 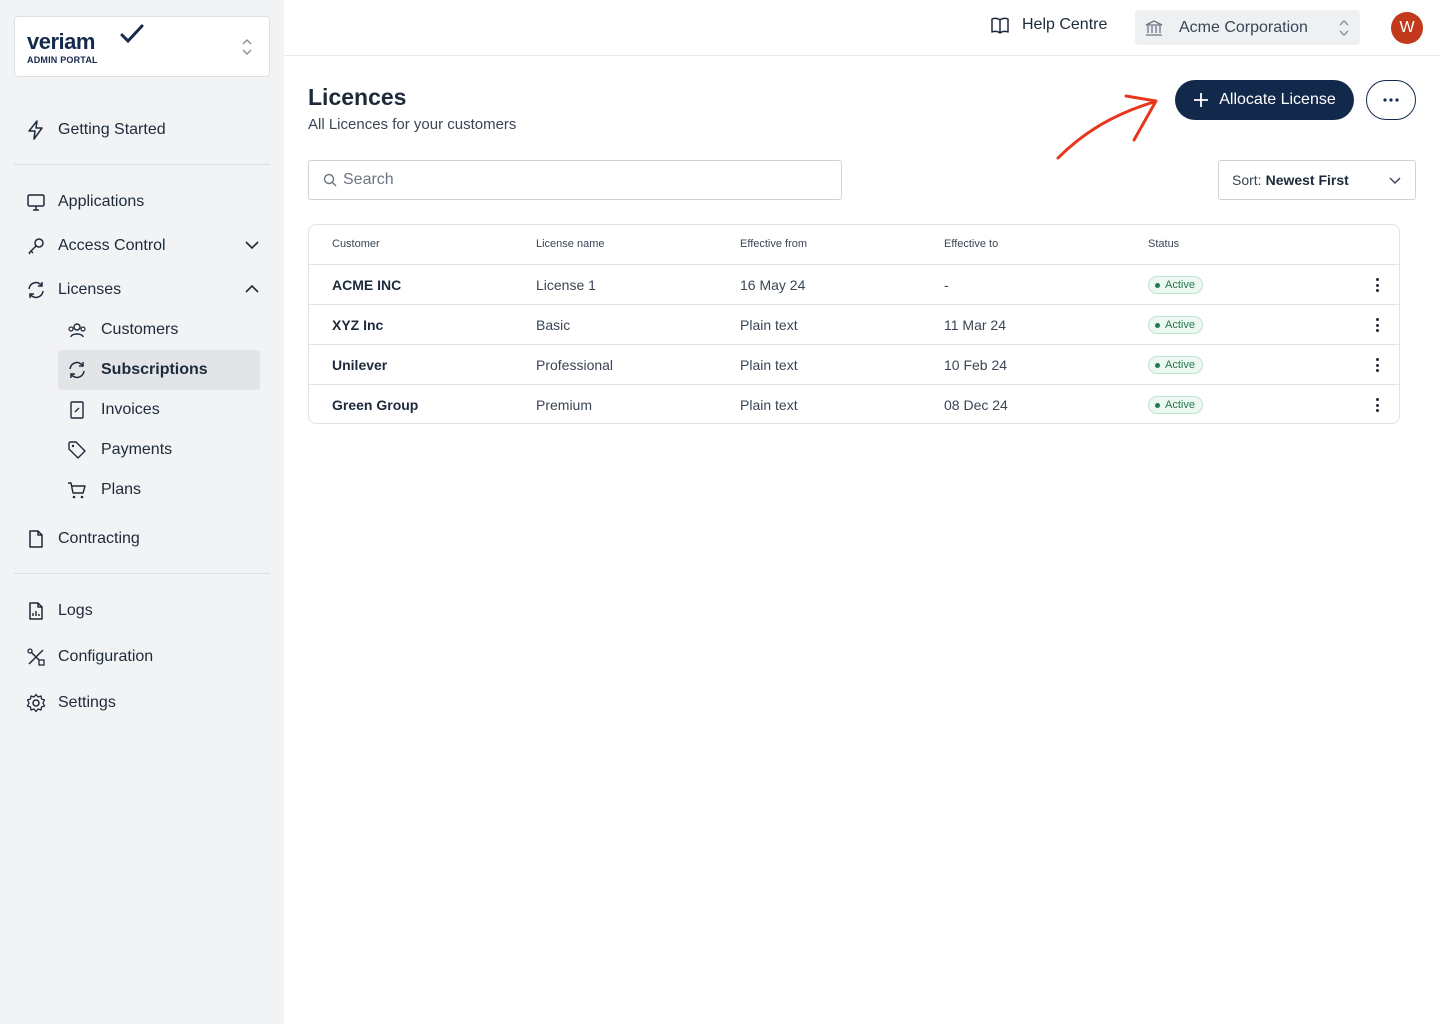 What do you see at coordinates (356, 244) in the screenshot?
I see `column-header-customer: Customer` at bounding box center [356, 244].